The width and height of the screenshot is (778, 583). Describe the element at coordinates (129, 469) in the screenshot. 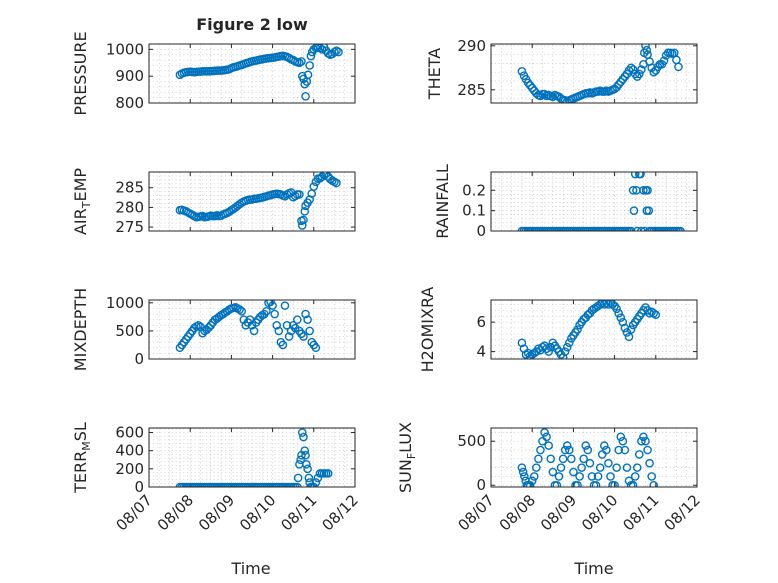

I see `y-tick-label: 200` at that location.